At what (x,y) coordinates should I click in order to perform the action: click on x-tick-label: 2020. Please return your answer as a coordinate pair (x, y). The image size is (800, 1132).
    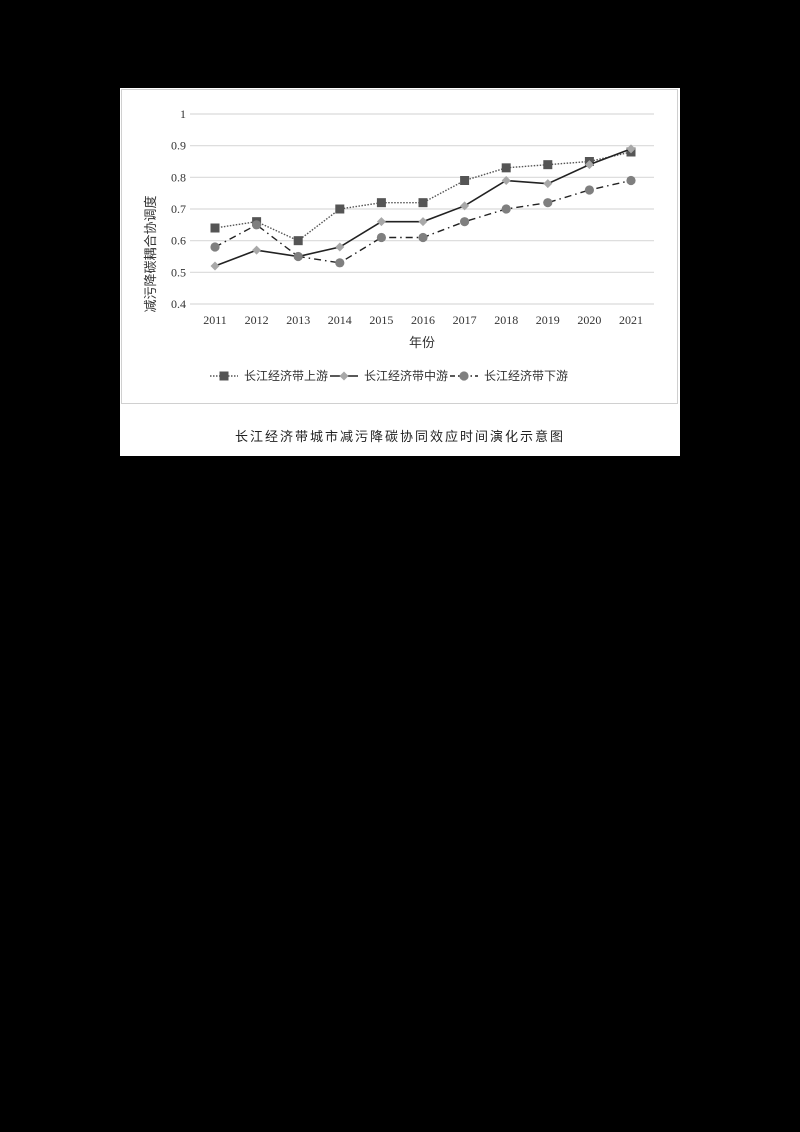
    Looking at the image, I should click on (589, 320).